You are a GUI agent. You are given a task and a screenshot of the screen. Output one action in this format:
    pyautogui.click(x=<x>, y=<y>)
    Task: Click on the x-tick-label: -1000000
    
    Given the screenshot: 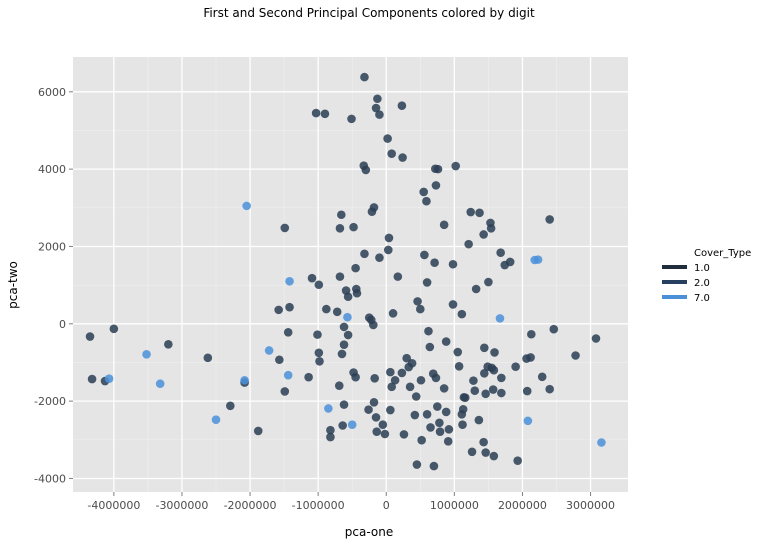 What is the action you would take?
    pyautogui.click(x=318, y=505)
    